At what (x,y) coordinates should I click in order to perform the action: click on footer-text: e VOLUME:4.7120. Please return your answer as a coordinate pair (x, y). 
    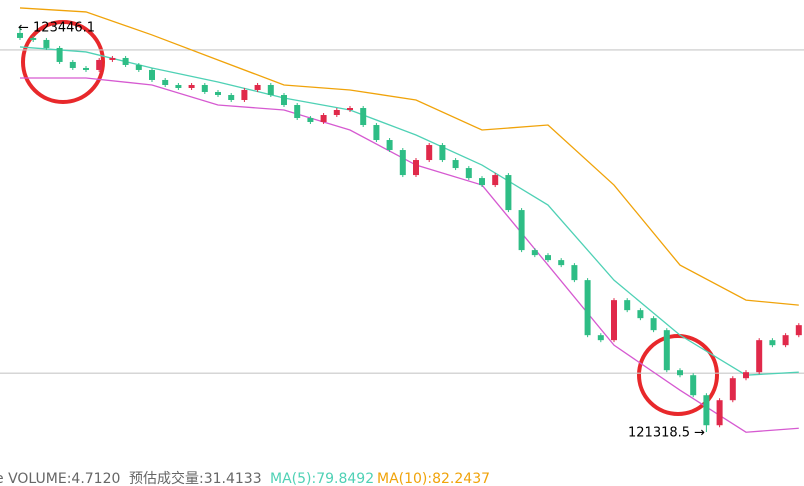
    Looking at the image, I should click on (60, 478).